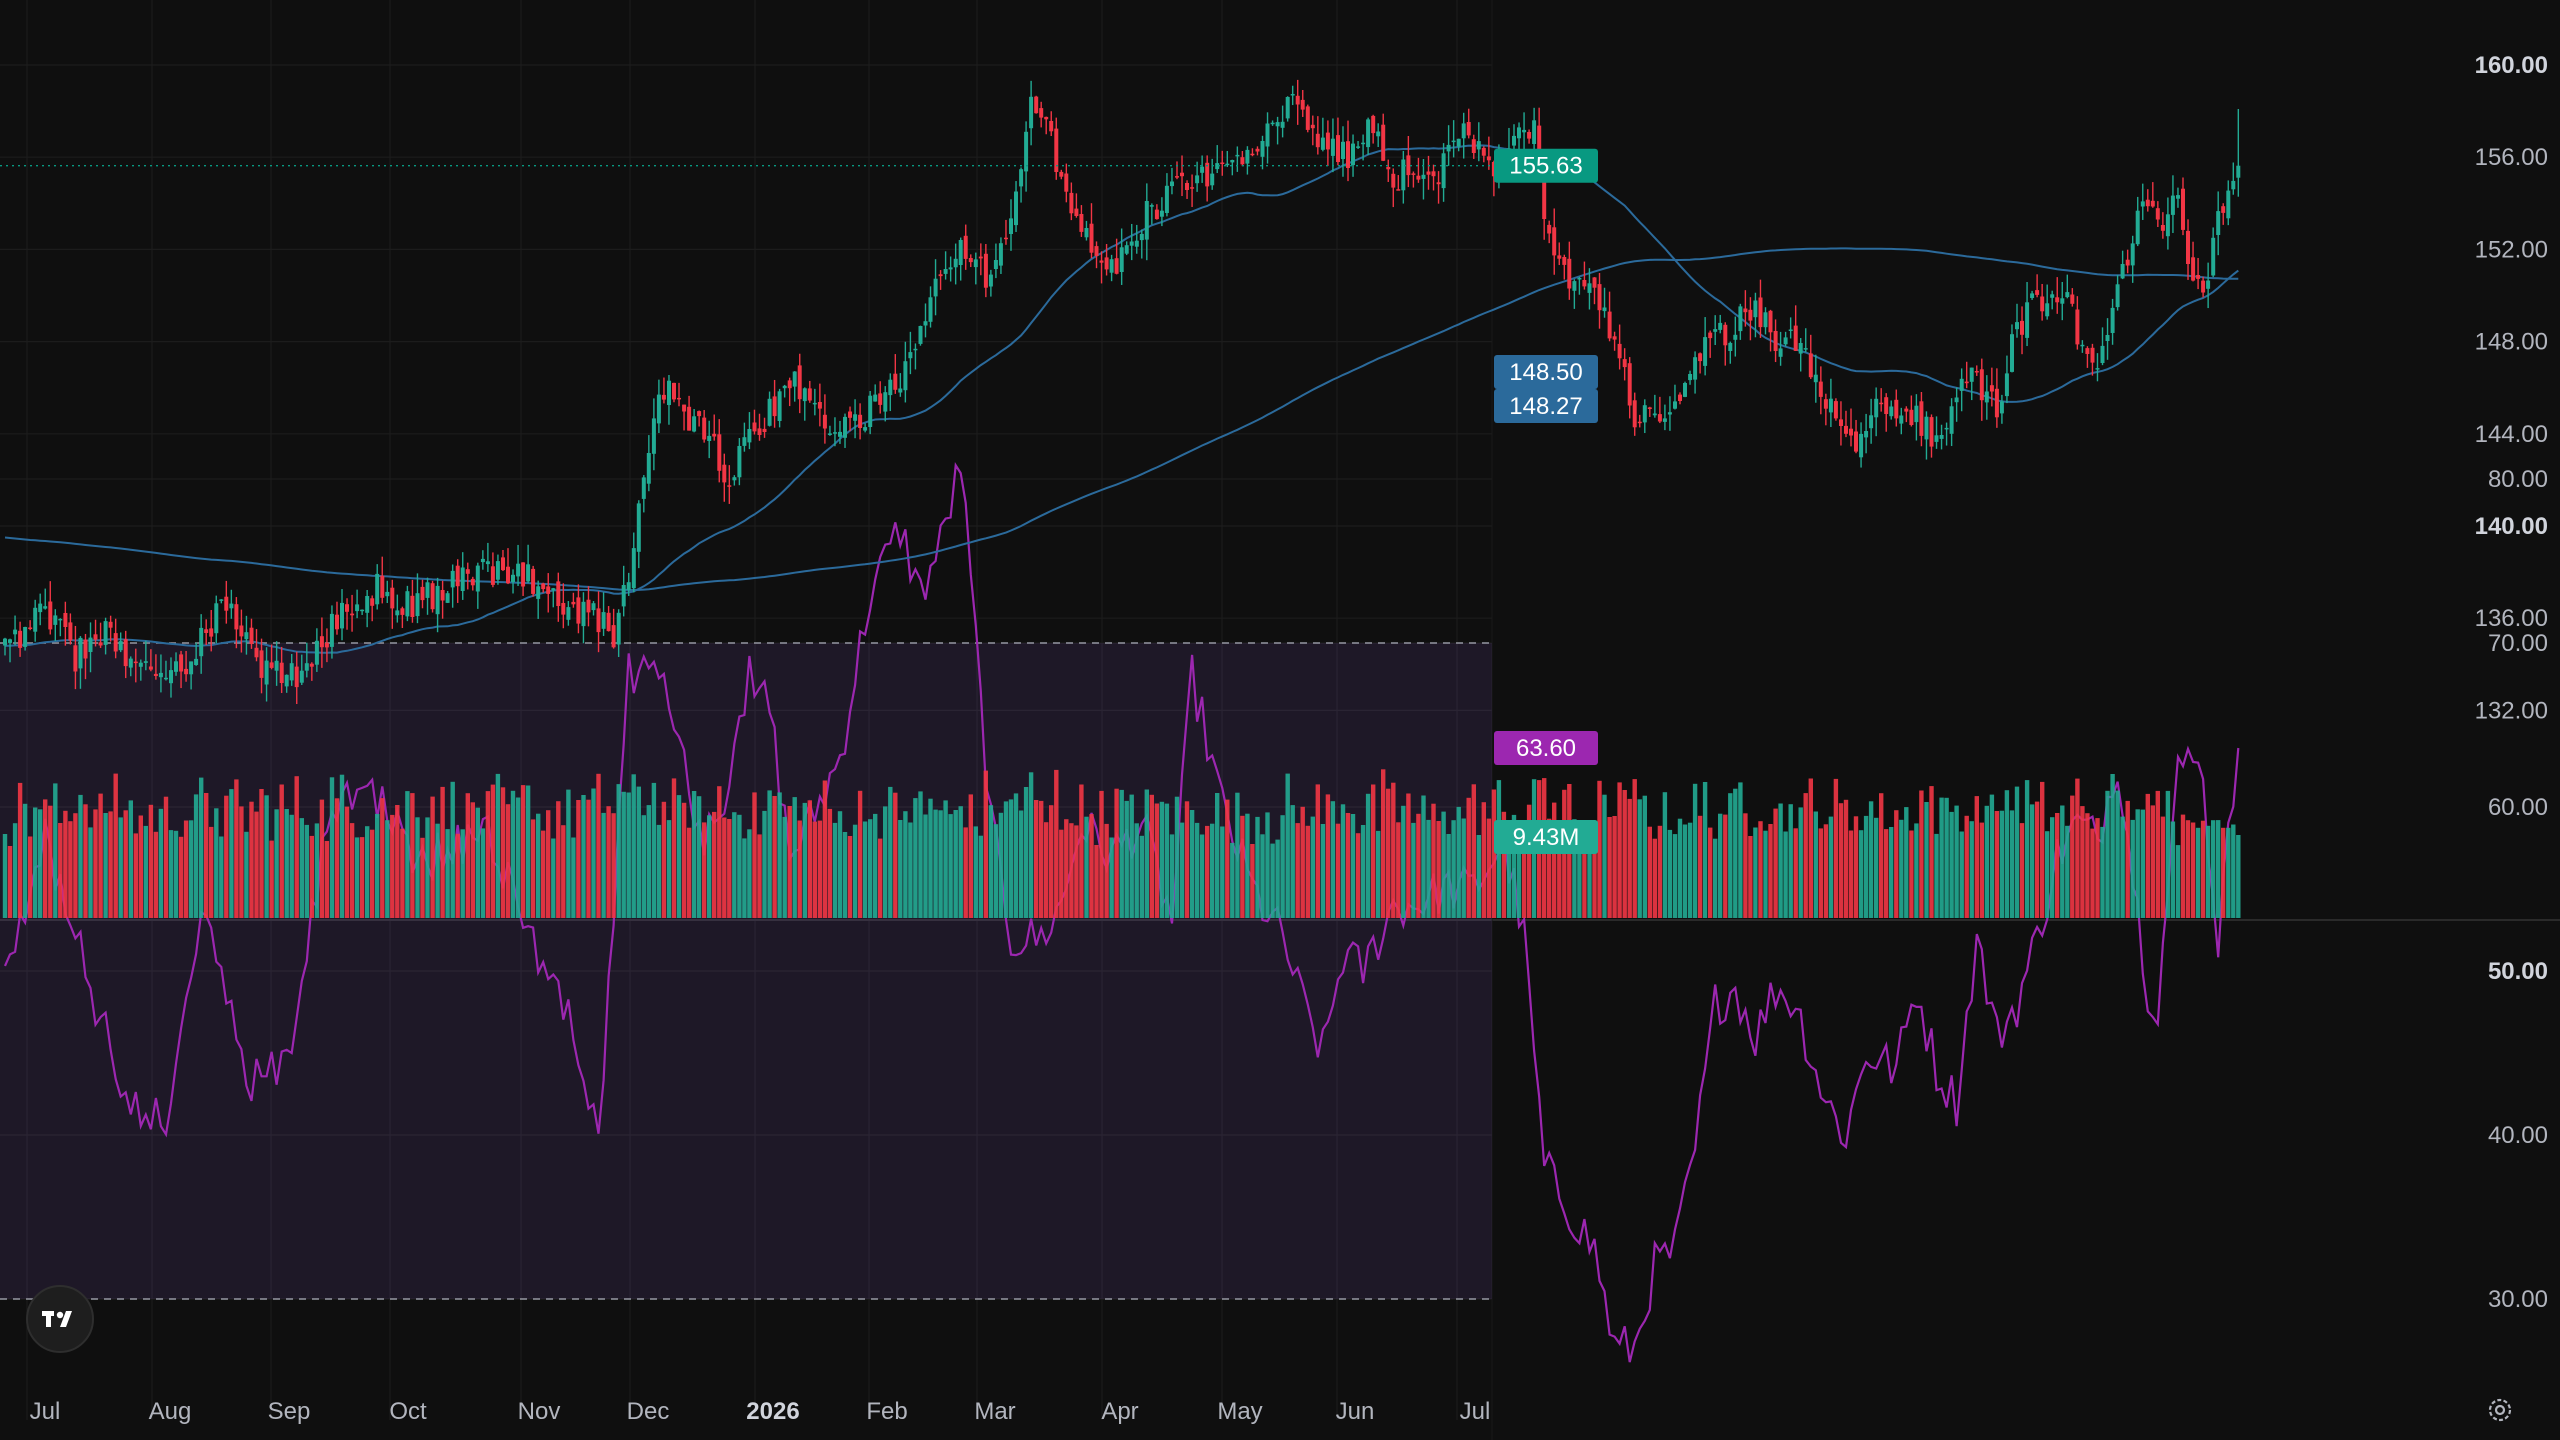  Describe the element at coordinates (1546, 837) in the screenshot. I see `volume-tag-bg` at that location.